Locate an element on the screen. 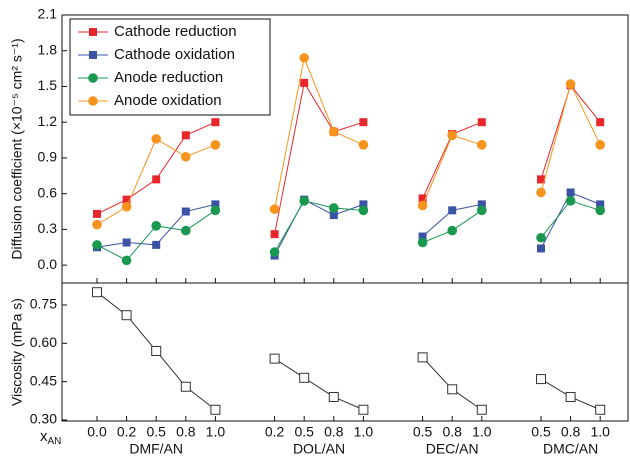  x-axis-label-main: x is located at coordinates (44, 436).